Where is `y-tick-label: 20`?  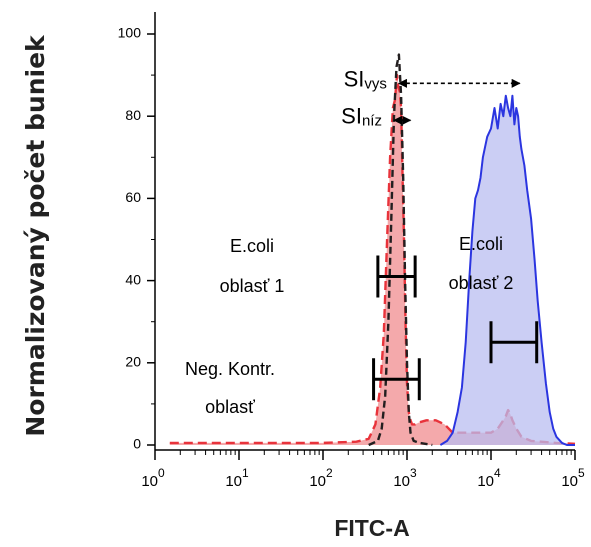
y-tick-label: 20 is located at coordinates (133, 362).